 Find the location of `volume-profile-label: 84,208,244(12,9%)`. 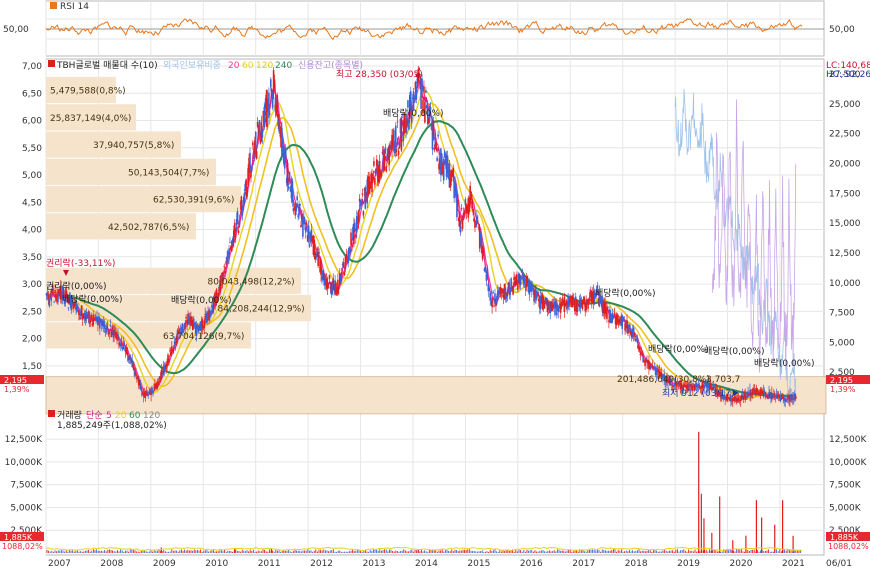

volume-profile-label: 84,208,244(12,9%) is located at coordinates (261, 310).